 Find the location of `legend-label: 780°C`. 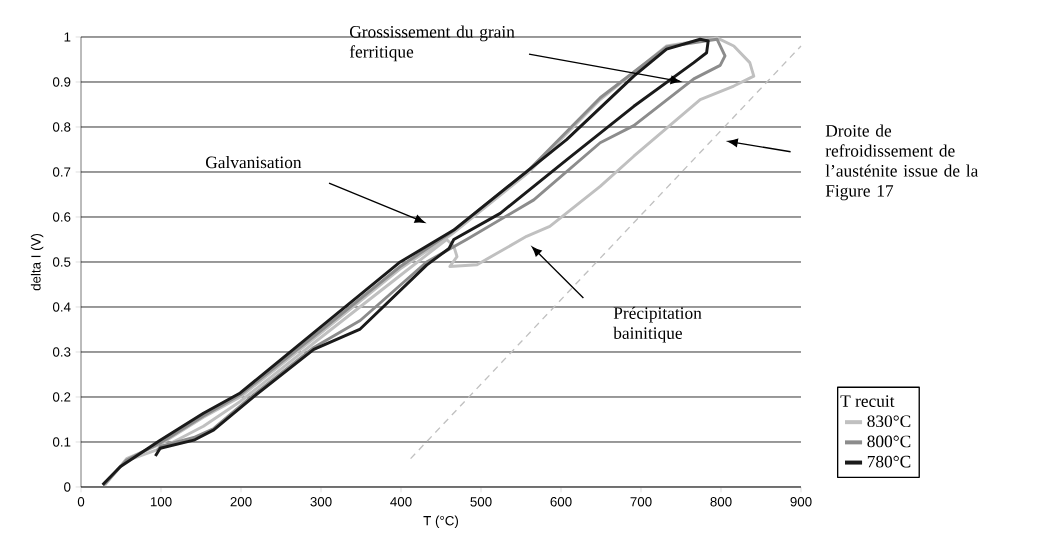

legend-label: 780°C is located at coordinates (889, 461).